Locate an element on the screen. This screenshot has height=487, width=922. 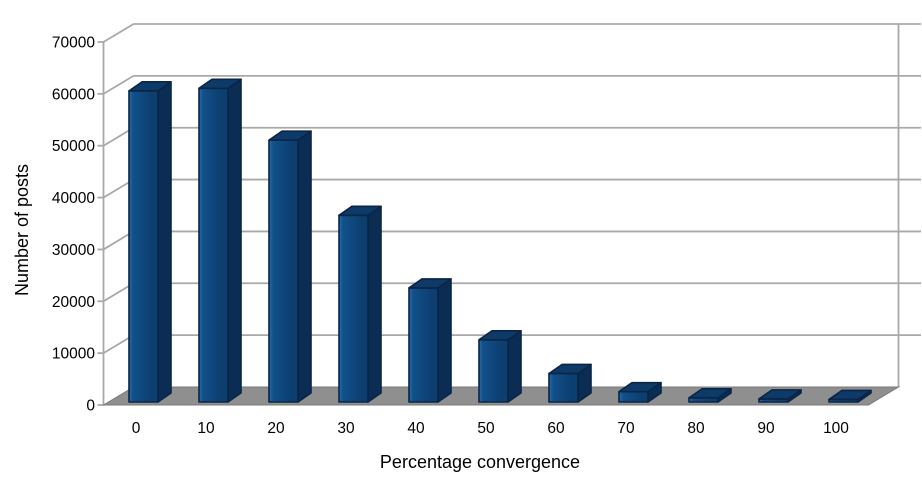
x-tick-label: 80 is located at coordinates (696, 428).